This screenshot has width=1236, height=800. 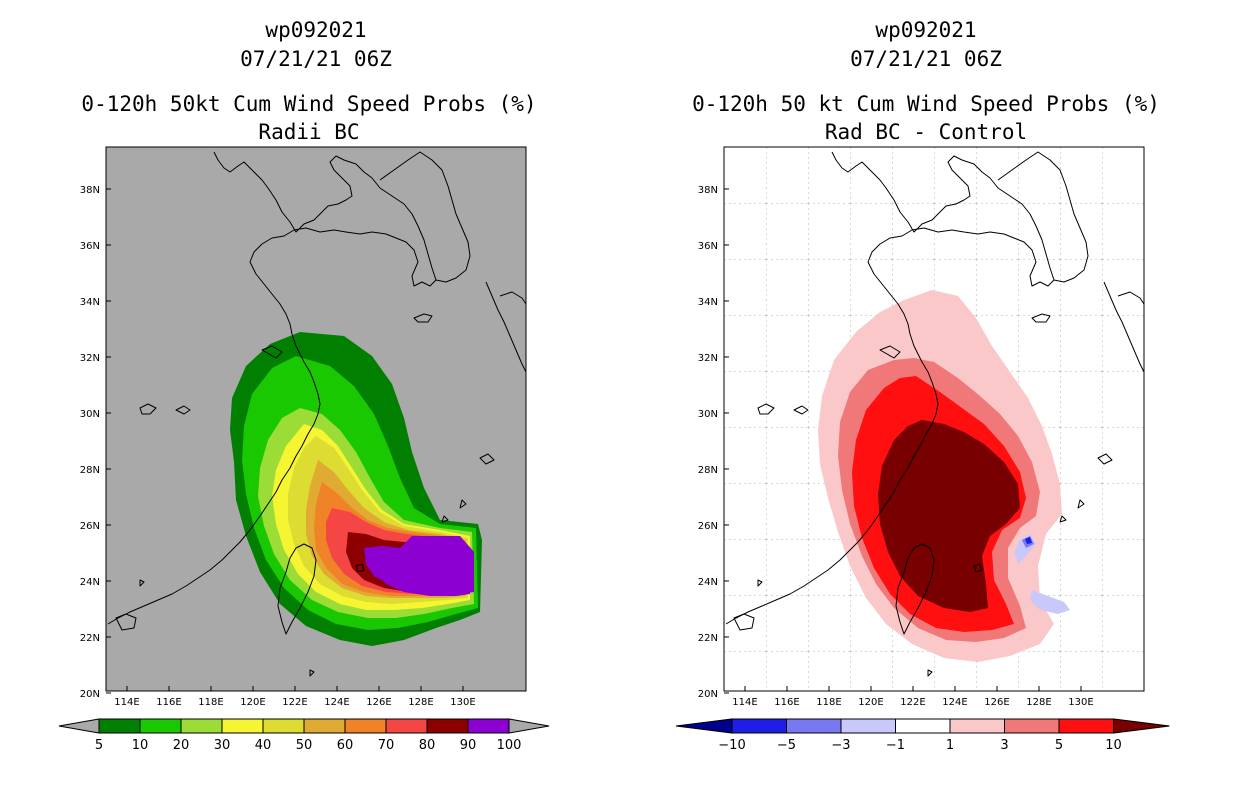 I want to click on left-title-line-2: 07/21/21 06Z, so click(x=316, y=59).